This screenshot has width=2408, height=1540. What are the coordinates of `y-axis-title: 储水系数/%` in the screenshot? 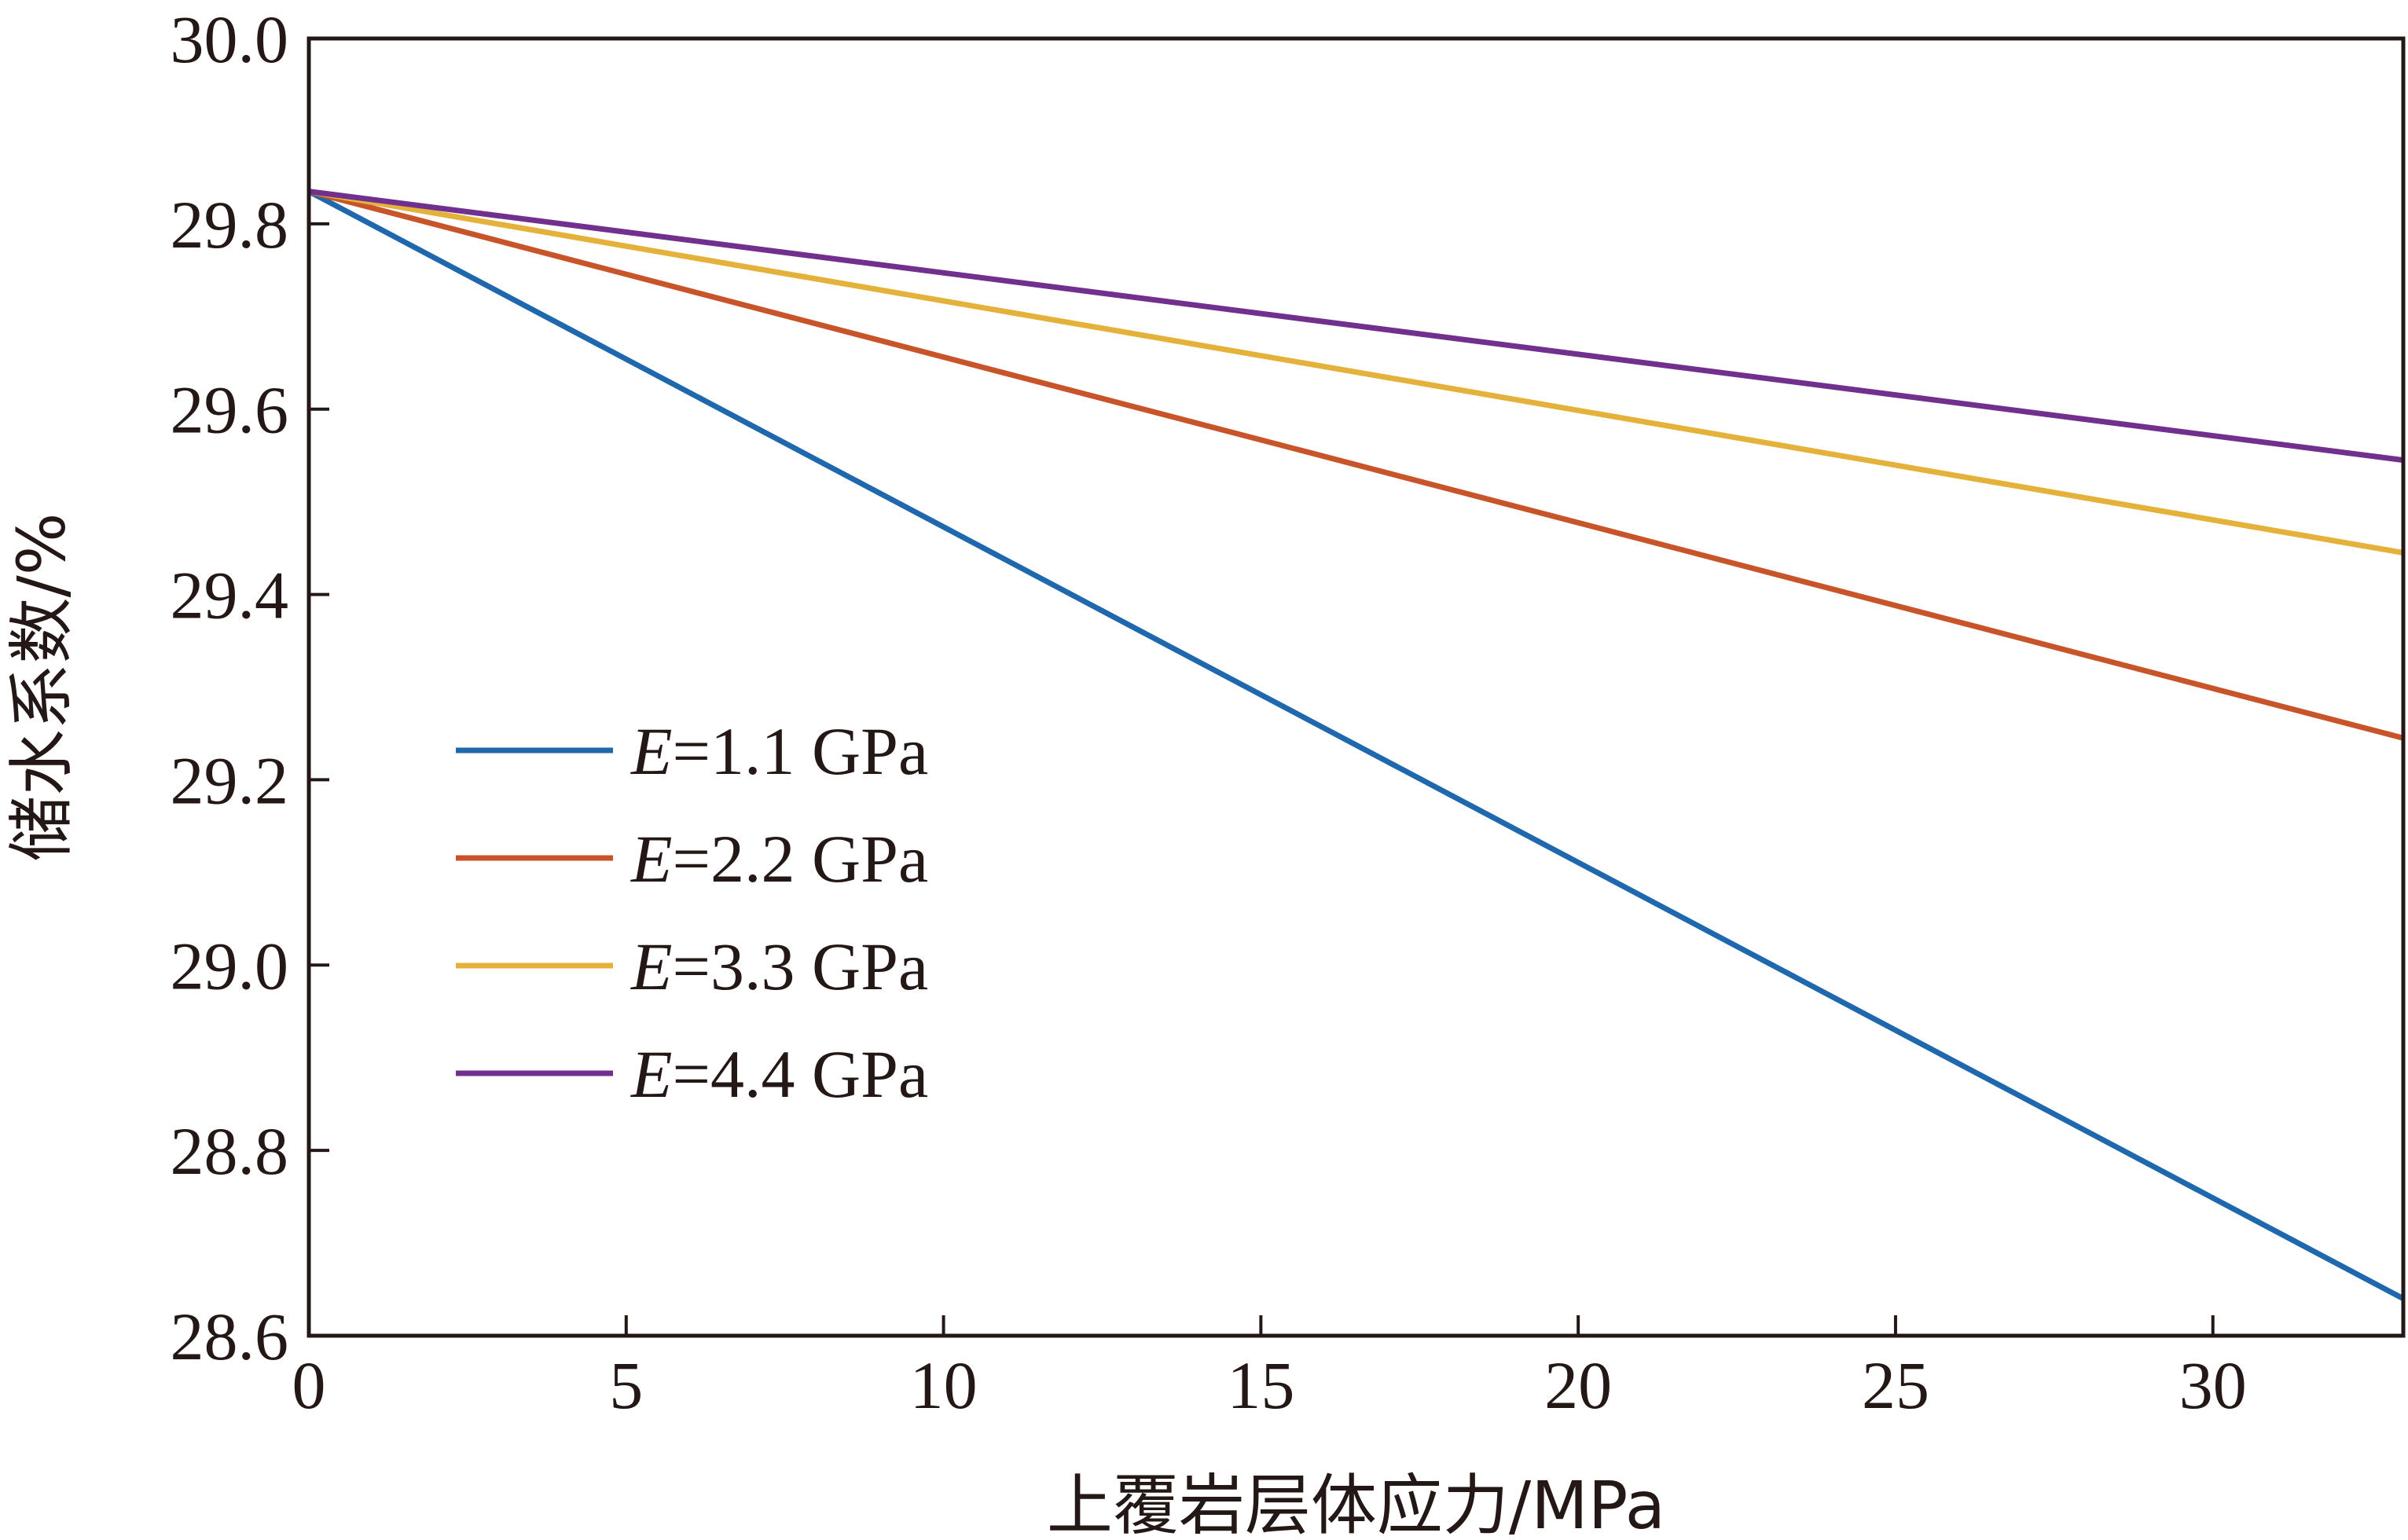 It's located at (41, 686).